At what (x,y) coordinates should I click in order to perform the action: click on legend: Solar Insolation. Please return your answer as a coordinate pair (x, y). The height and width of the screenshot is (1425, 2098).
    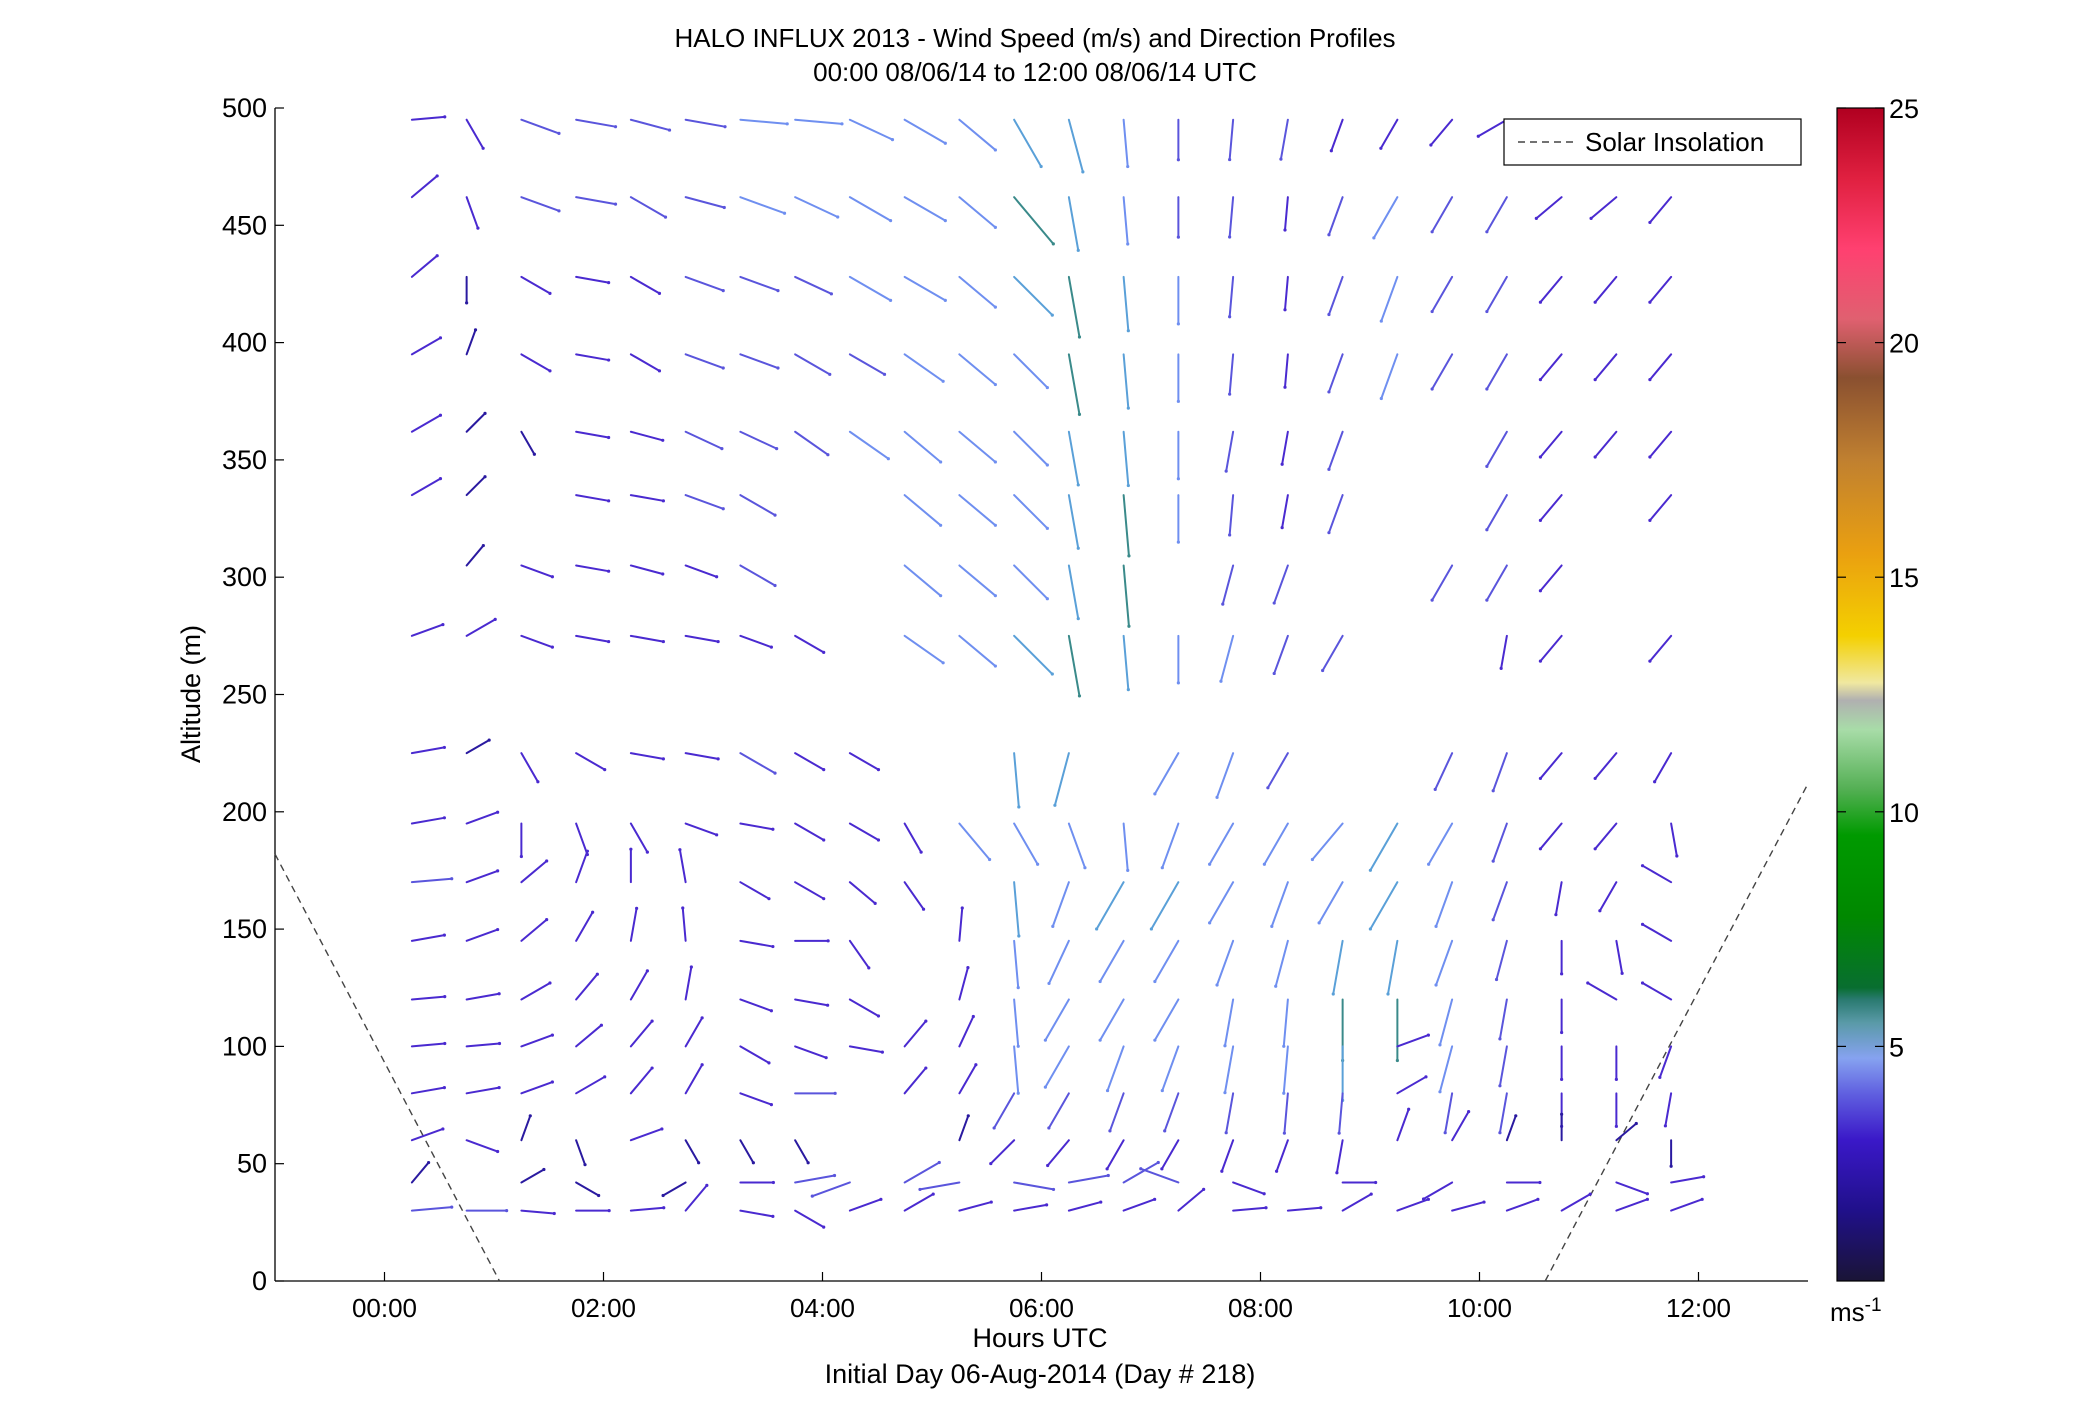
    Looking at the image, I should click on (1652, 142).